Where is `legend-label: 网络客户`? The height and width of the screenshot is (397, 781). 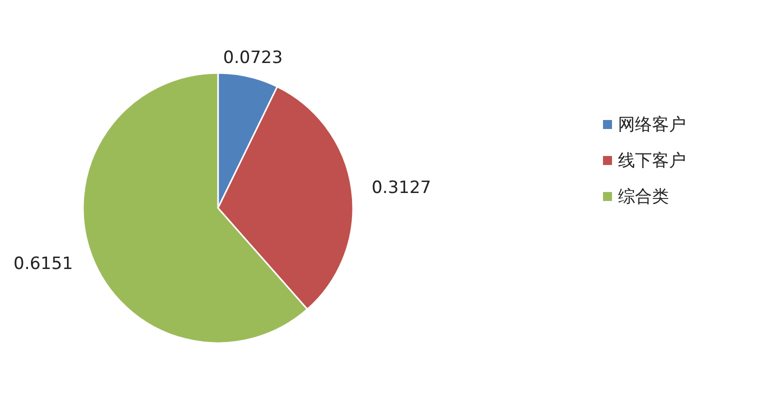
legend-label: 网络客户 is located at coordinates (652, 125).